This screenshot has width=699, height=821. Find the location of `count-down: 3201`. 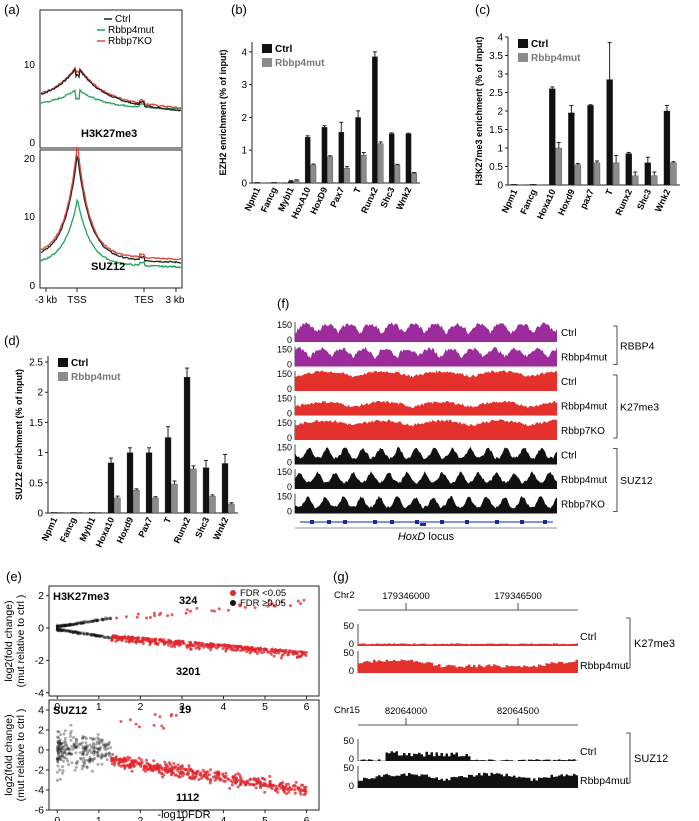

count-down: 3201 is located at coordinates (188, 672).